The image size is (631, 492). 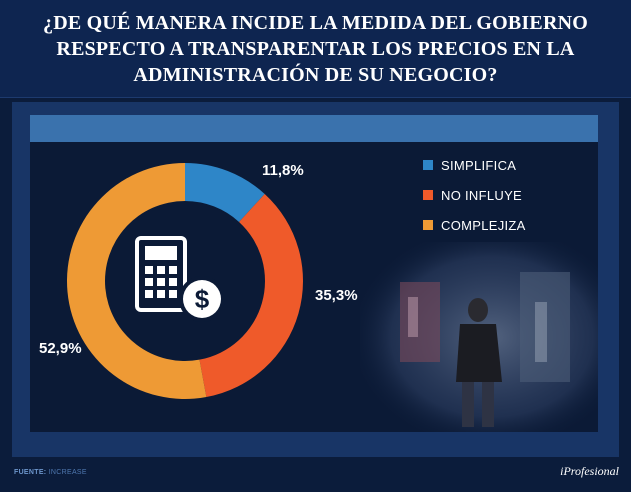 What do you see at coordinates (283, 170) in the screenshot?
I see `data-label-simplifica: 11,8%` at bounding box center [283, 170].